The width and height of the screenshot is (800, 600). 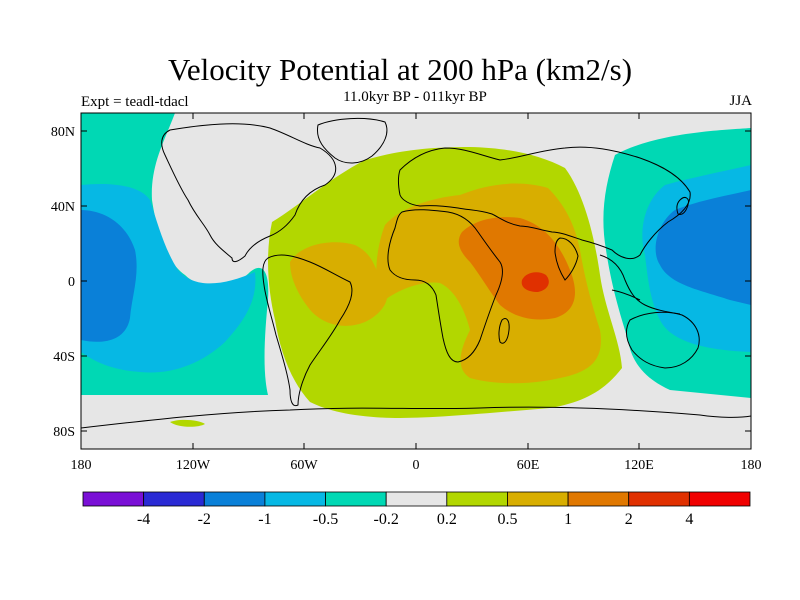 I want to click on colorbar-label: -4, so click(x=143, y=519).